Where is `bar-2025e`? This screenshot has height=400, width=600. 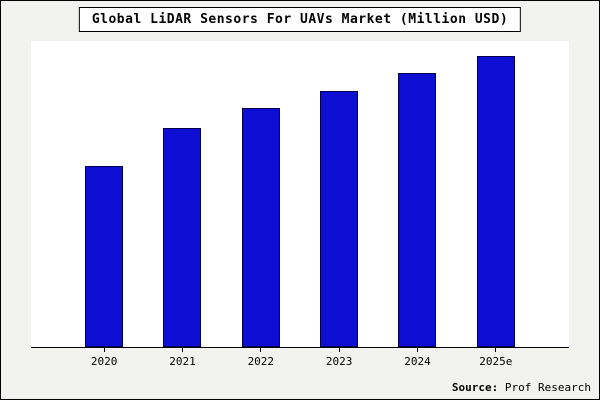
bar-2025e is located at coordinates (495, 201).